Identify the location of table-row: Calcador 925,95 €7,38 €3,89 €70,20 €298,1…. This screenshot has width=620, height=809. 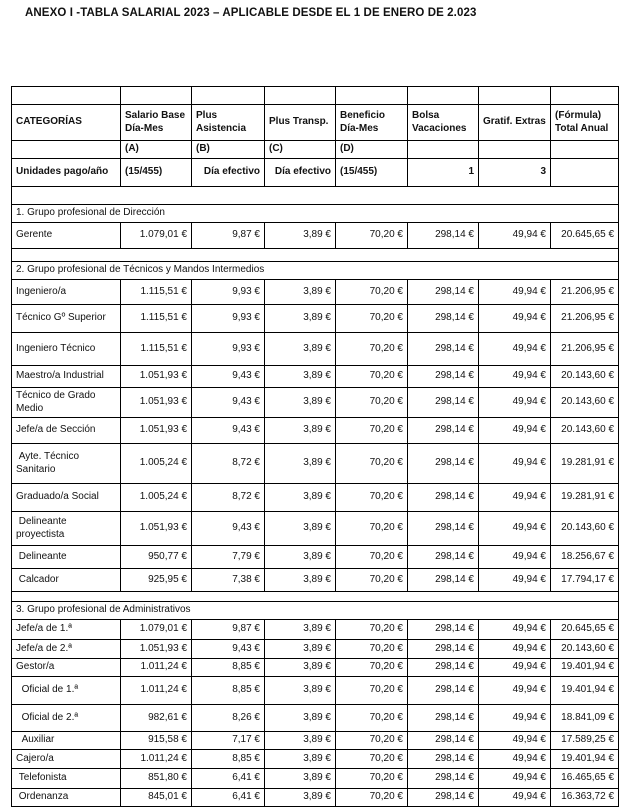
(315, 580).